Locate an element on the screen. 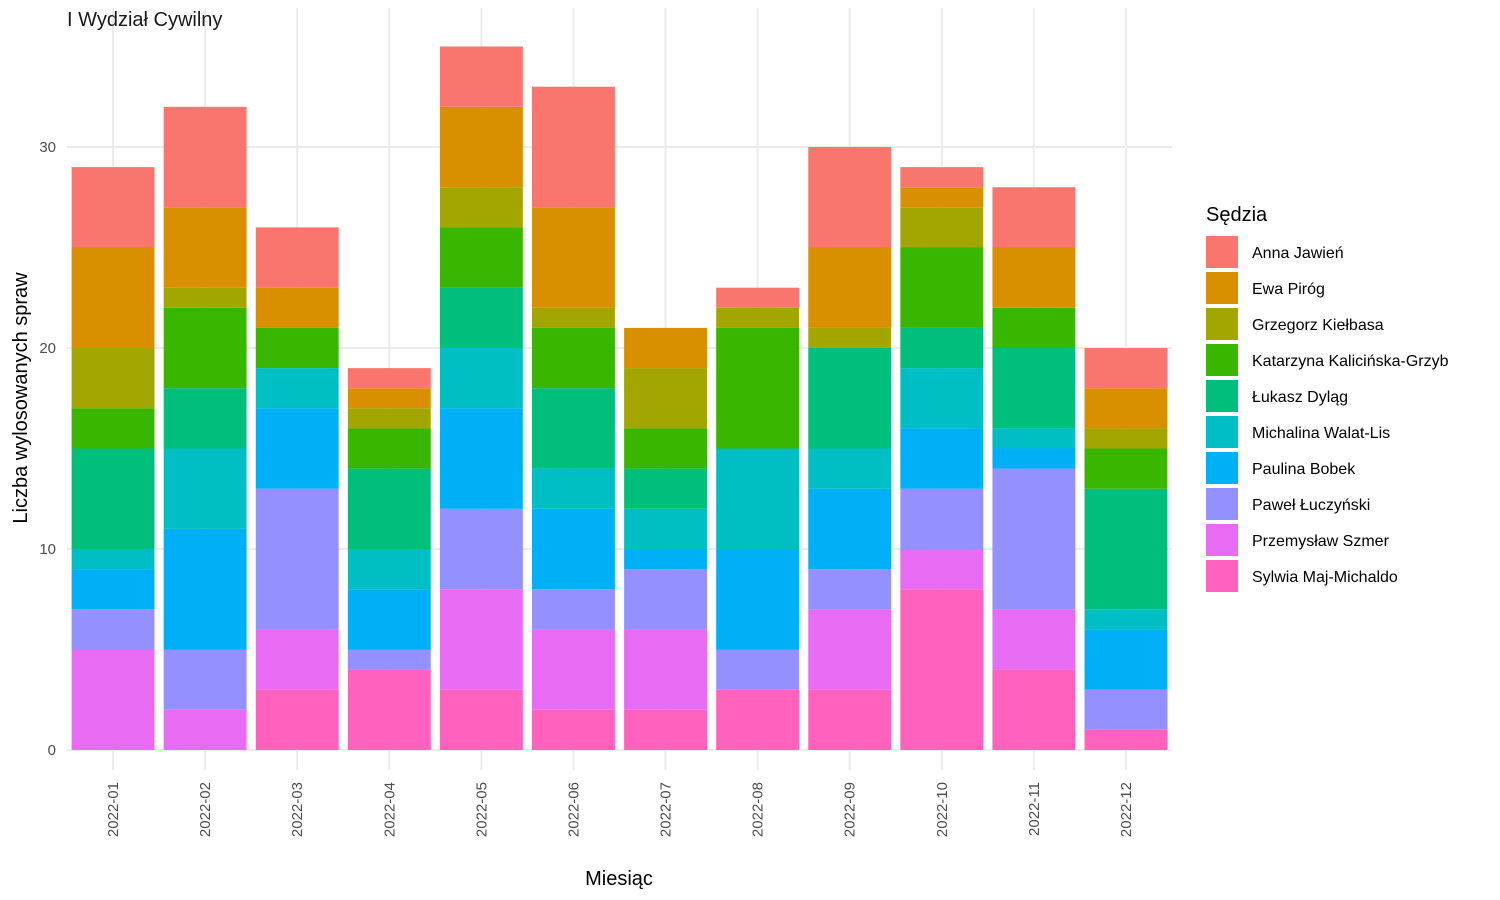 The height and width of the screenshot is (900, 1500). x-tick-label: 2022-08 is located at coordinates (758, 809).